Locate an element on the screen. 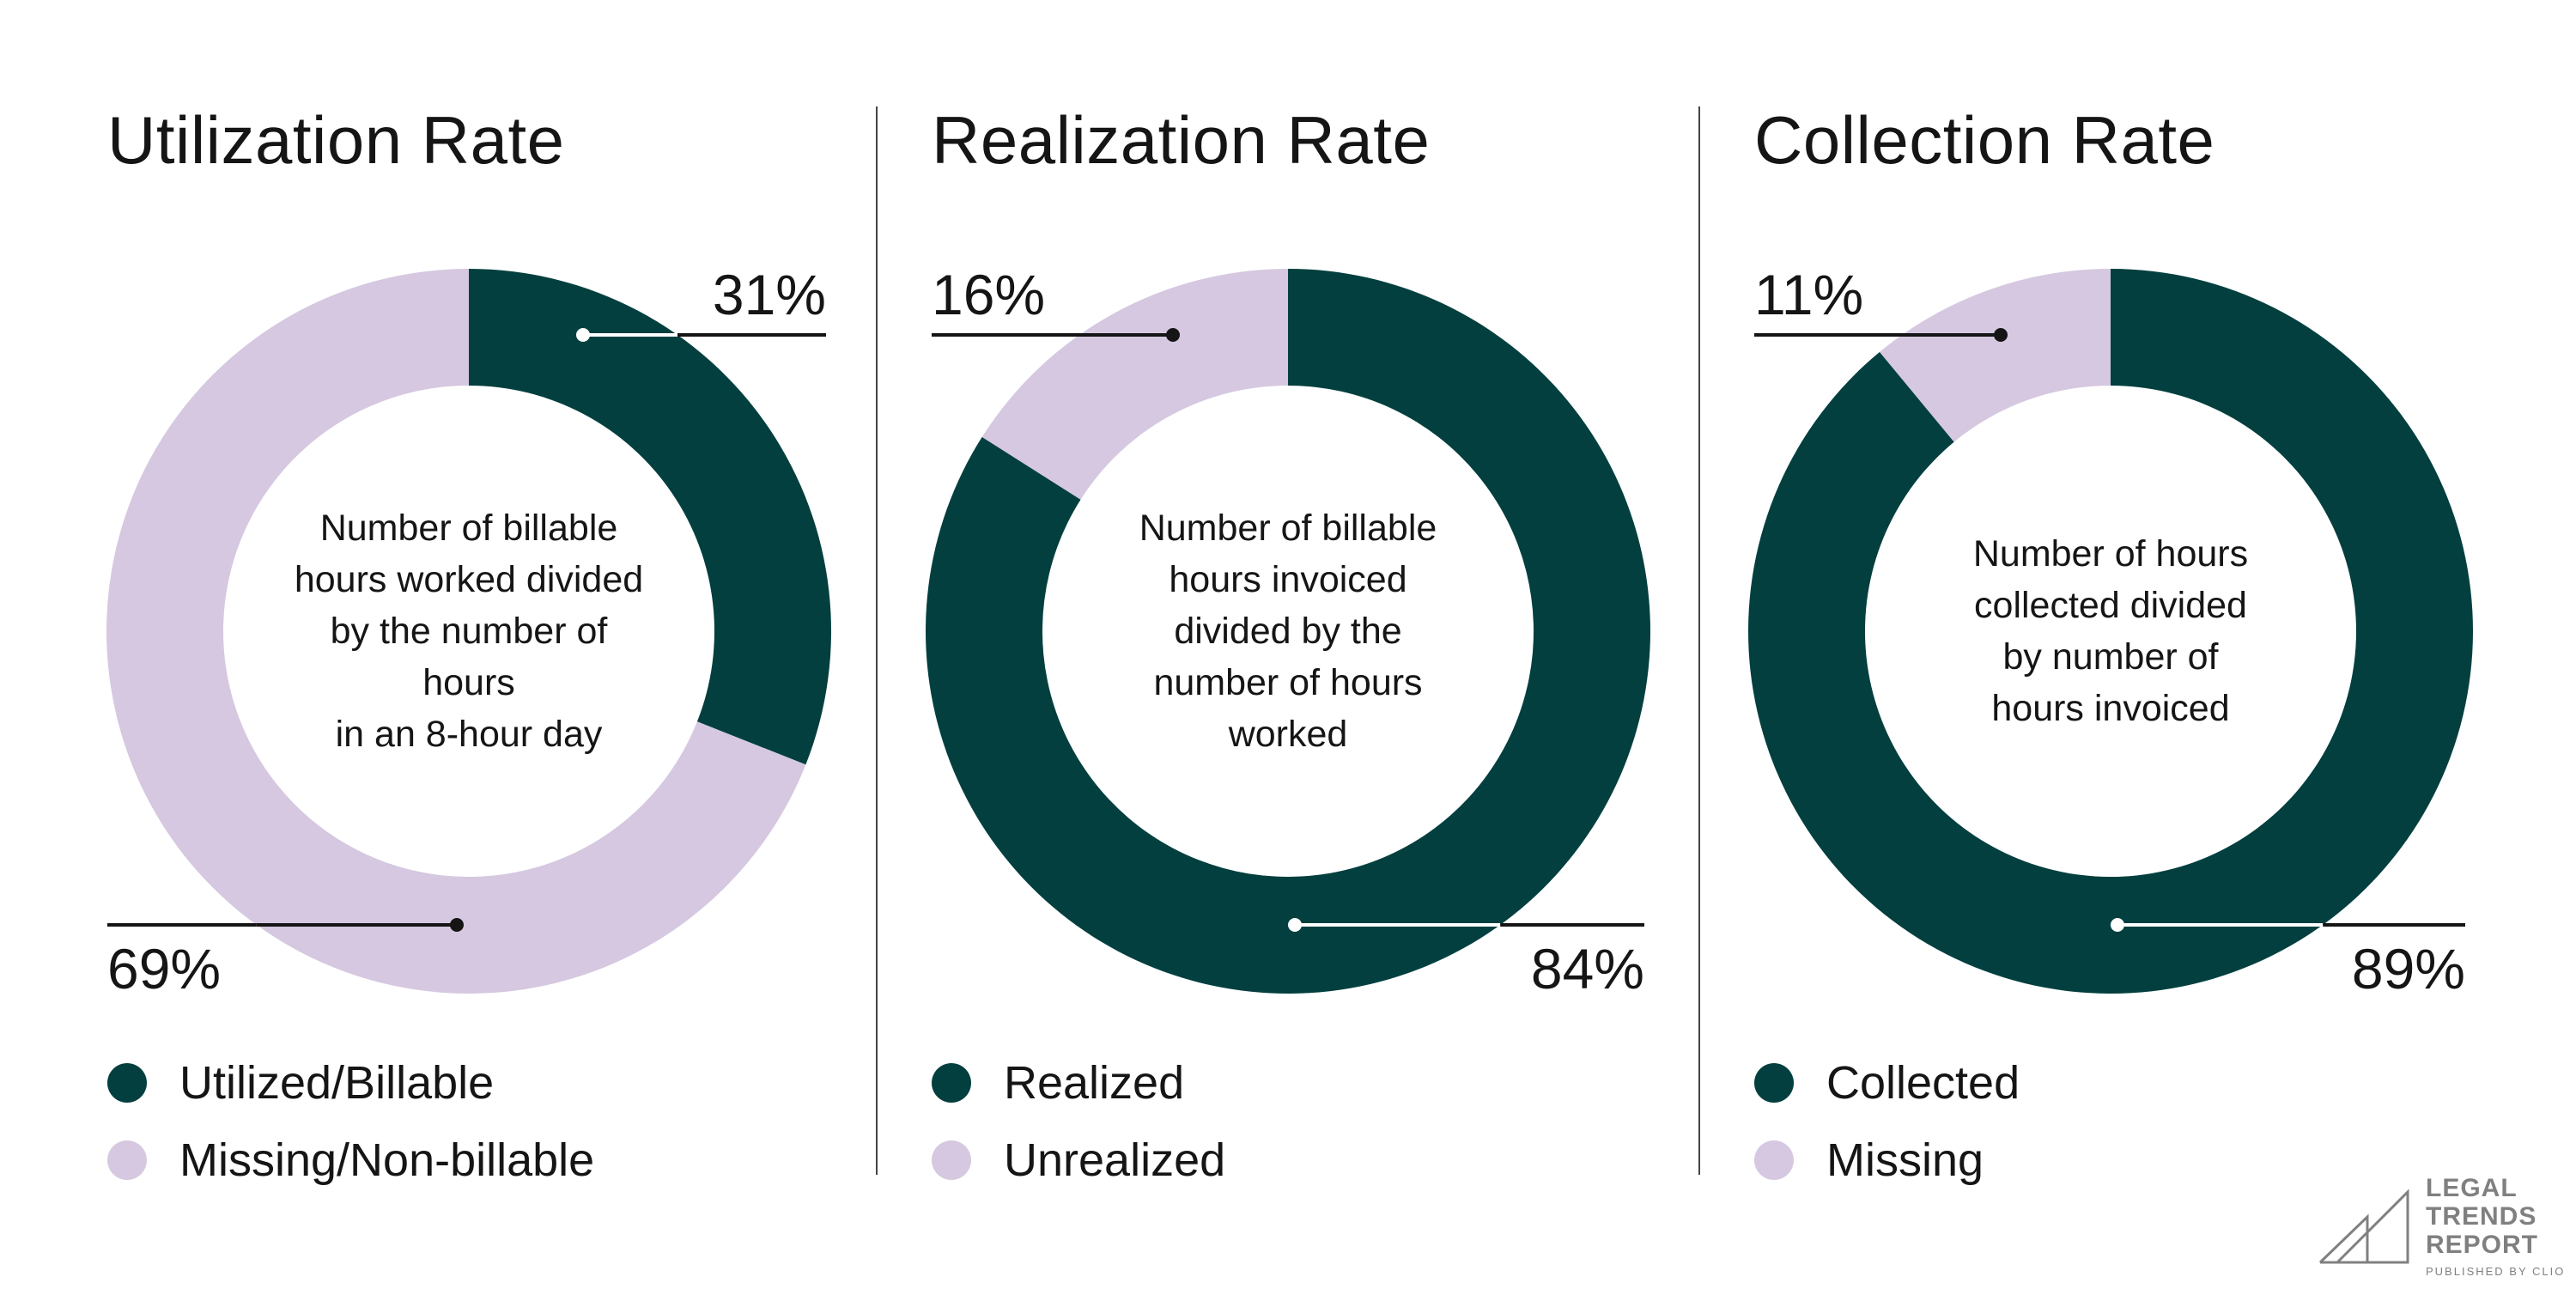  legend-item: Missing is located at coordinates (1887, 1160).